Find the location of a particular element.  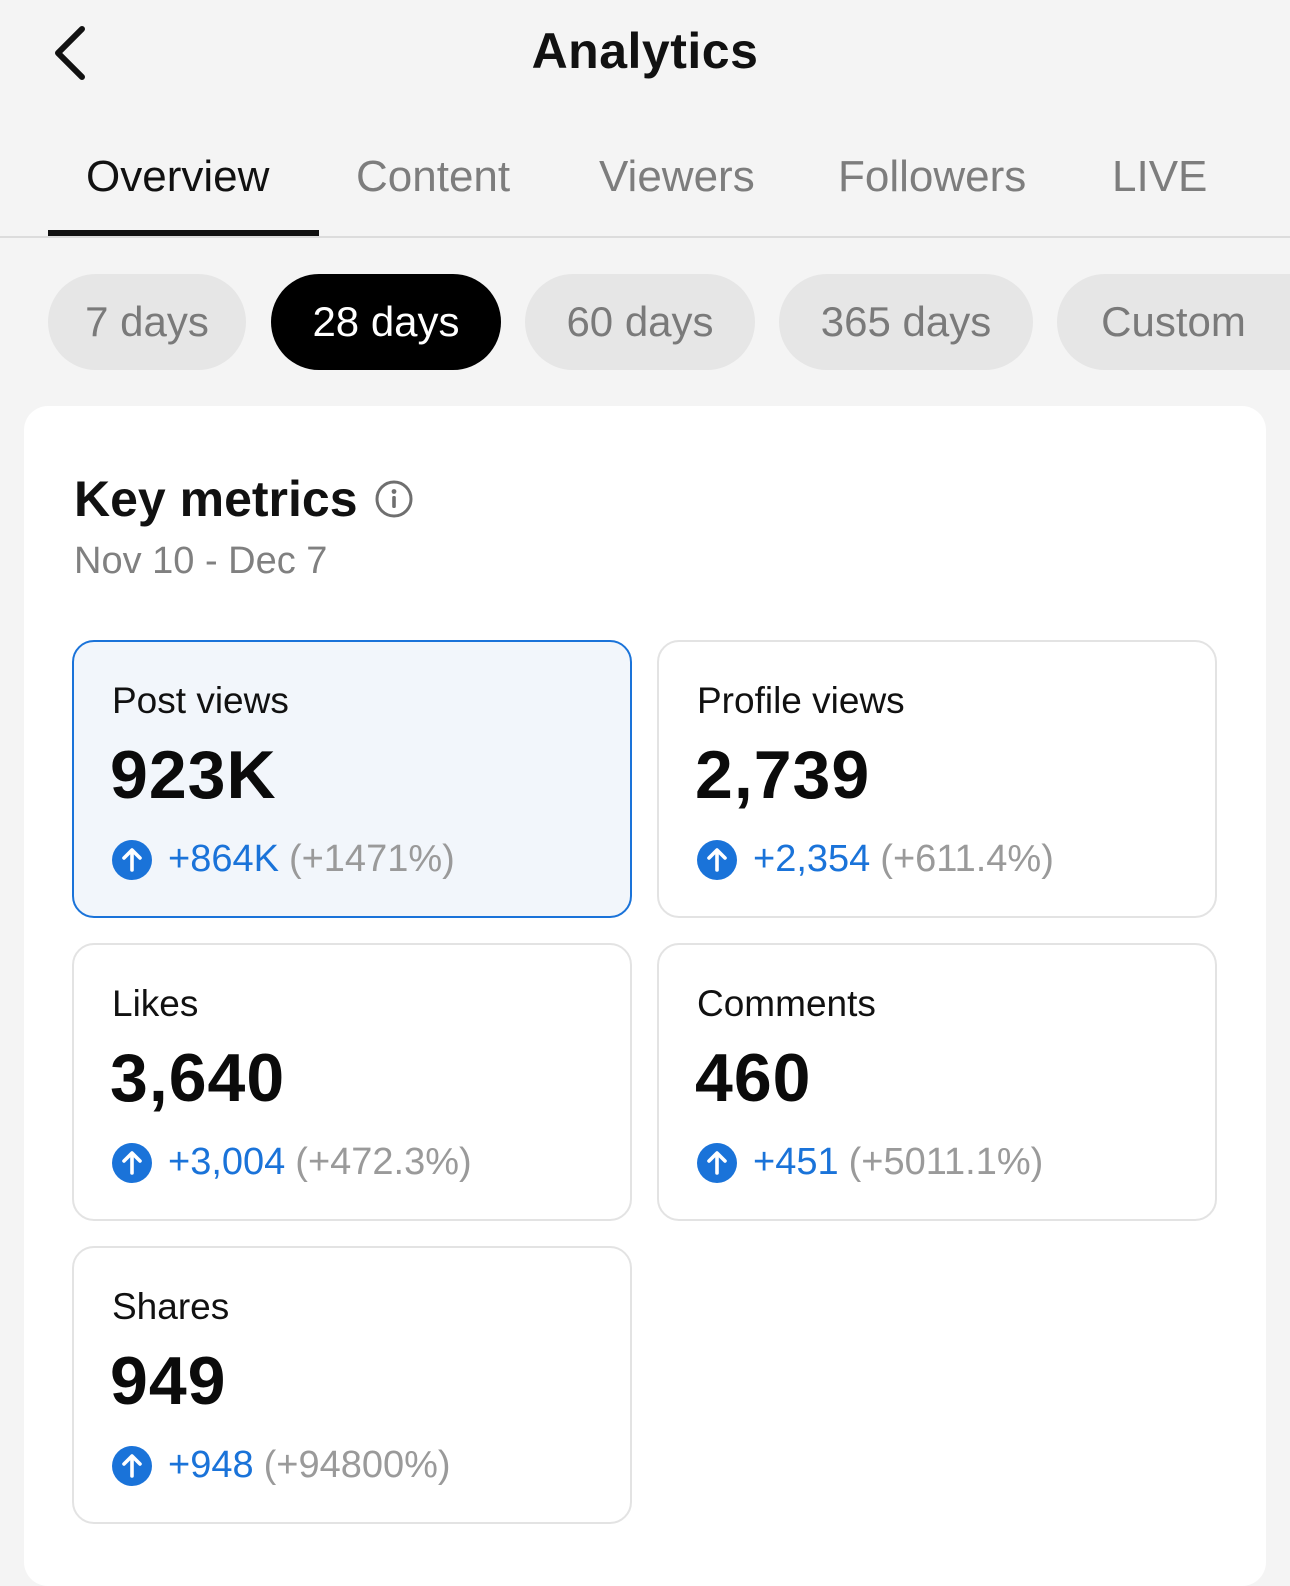

metric-percent: (+1471%) is located at coordinates (371, 859).